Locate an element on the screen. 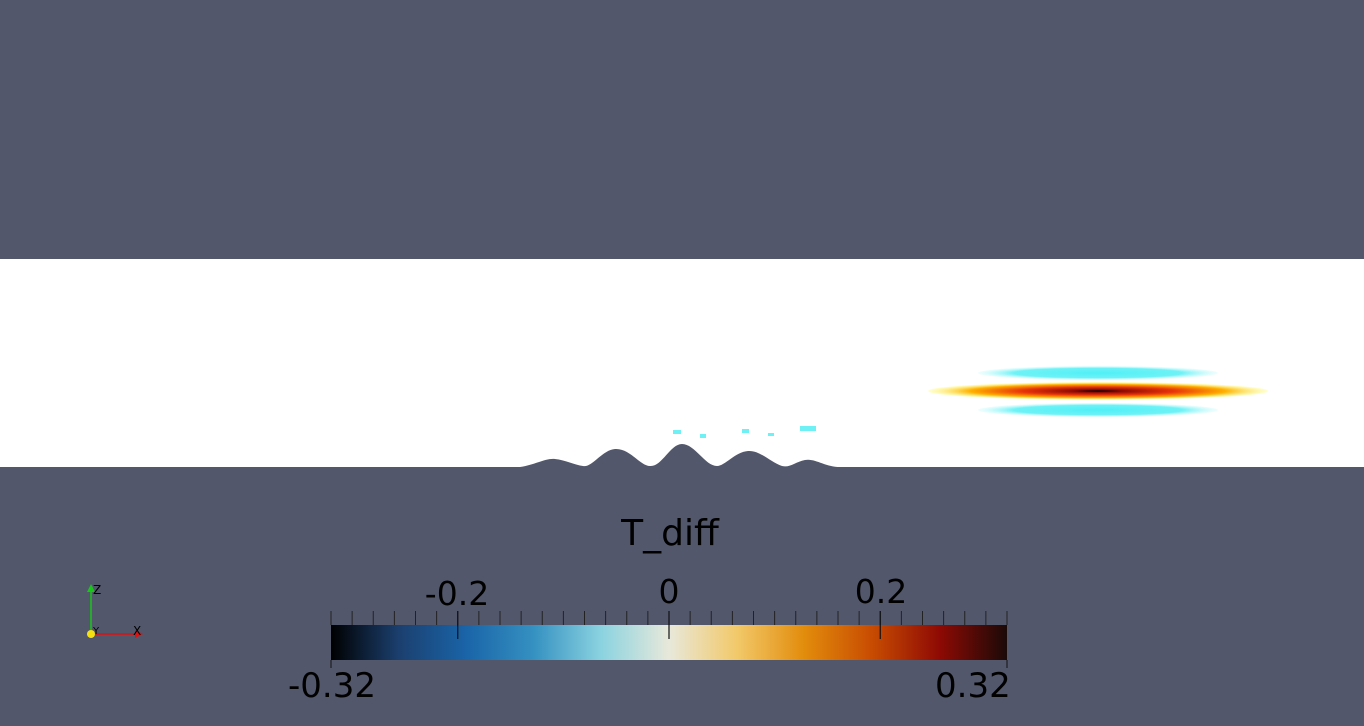  colorbar is located at coordinates (669, 639).